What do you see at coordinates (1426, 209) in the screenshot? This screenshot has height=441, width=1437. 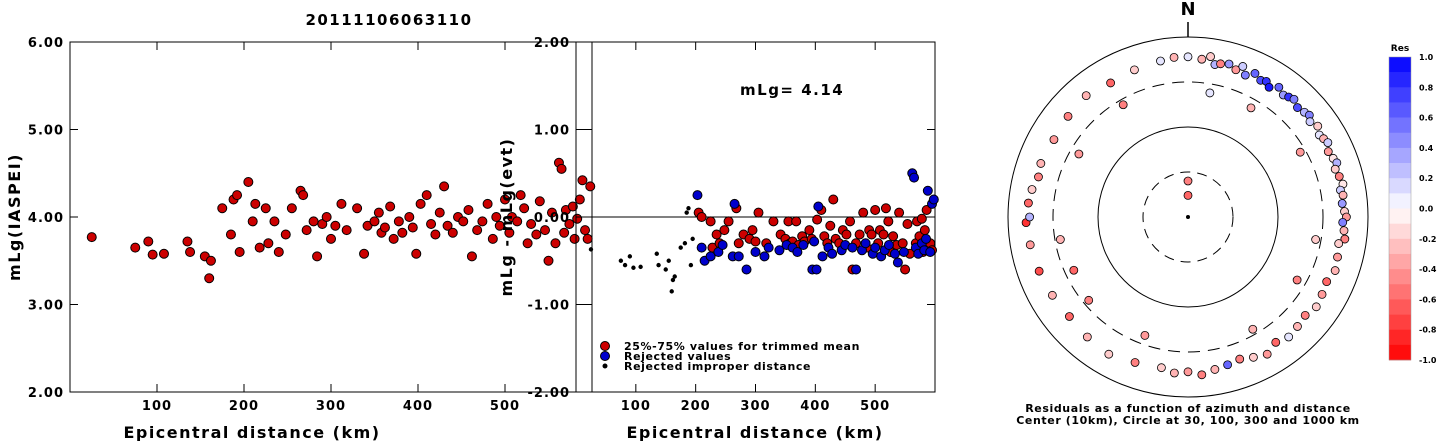 I see `colorbar-tick-label: 0.0` at bounding box center [1426, 209].